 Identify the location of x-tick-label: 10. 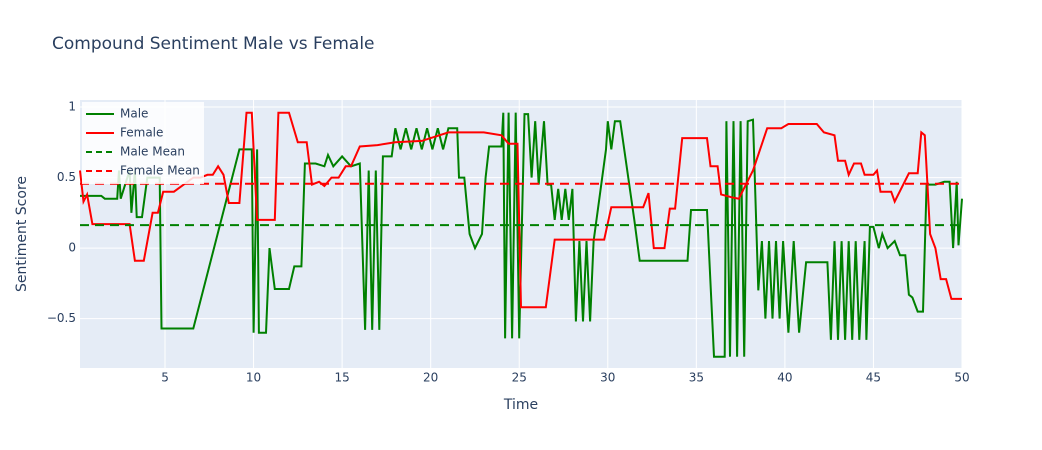
(253, 378).